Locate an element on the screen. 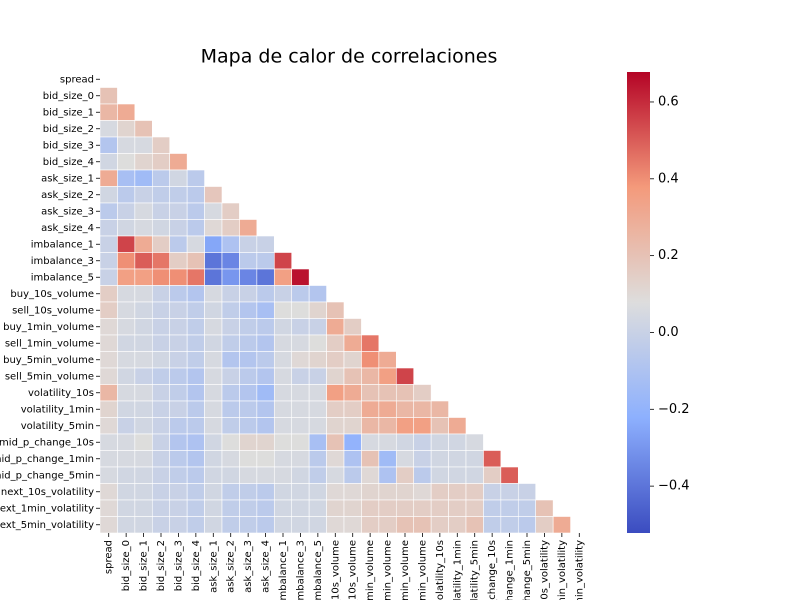 This screenshot has height=600, width=800. x-tick-label: bid_size_3 is located at coordinates (178, 565).